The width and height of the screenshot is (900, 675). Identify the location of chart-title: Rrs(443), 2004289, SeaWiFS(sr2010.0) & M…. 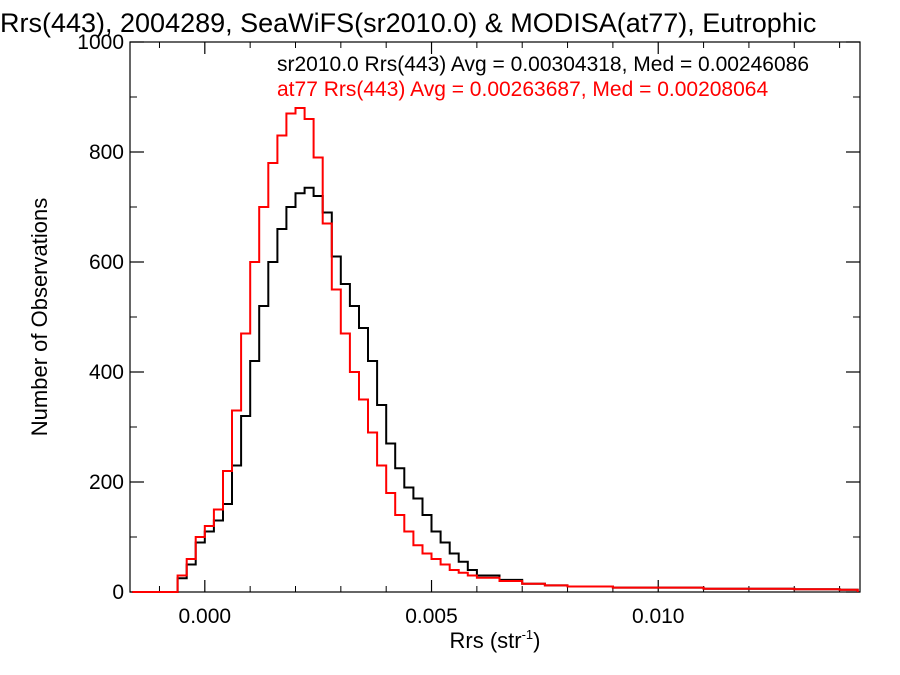
(408, 23).